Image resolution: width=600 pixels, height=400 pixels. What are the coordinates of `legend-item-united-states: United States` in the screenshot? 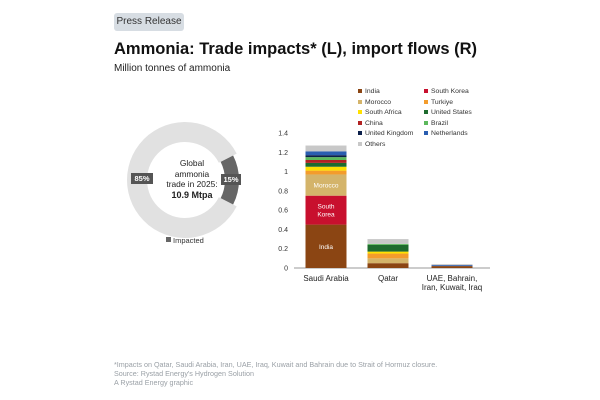 It's located at (448, 112).